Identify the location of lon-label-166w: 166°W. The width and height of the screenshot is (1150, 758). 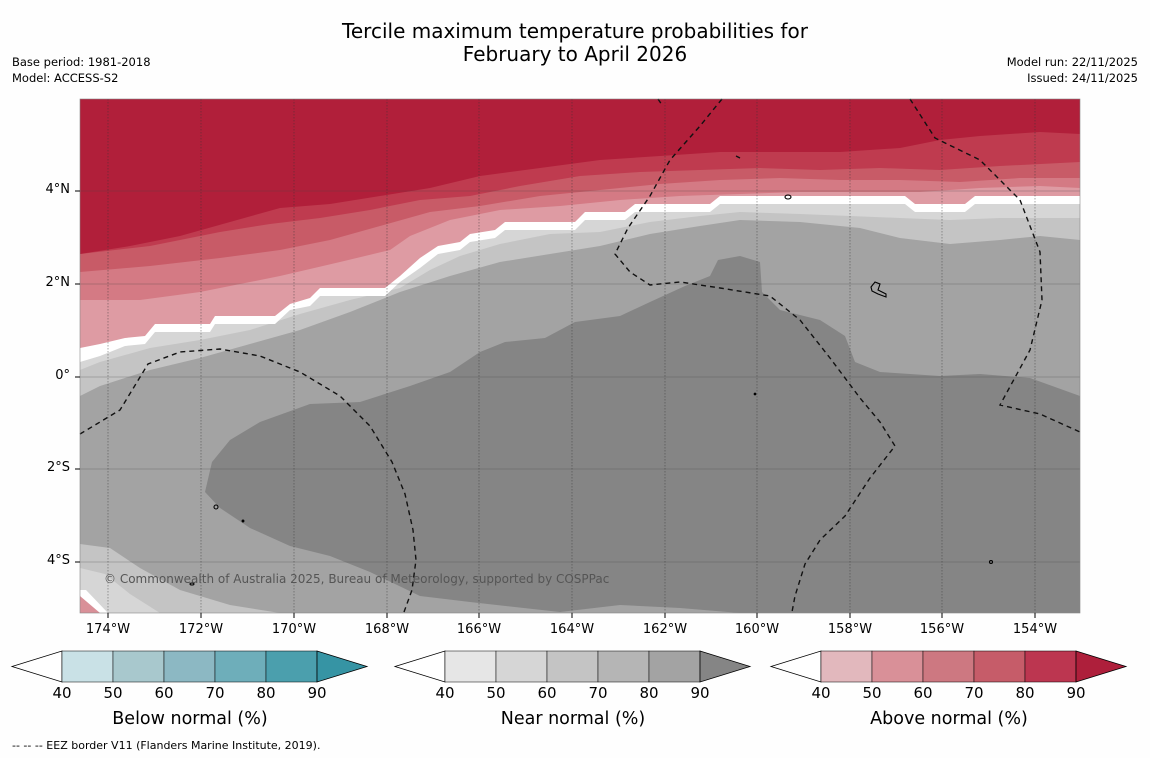
(479, 629).